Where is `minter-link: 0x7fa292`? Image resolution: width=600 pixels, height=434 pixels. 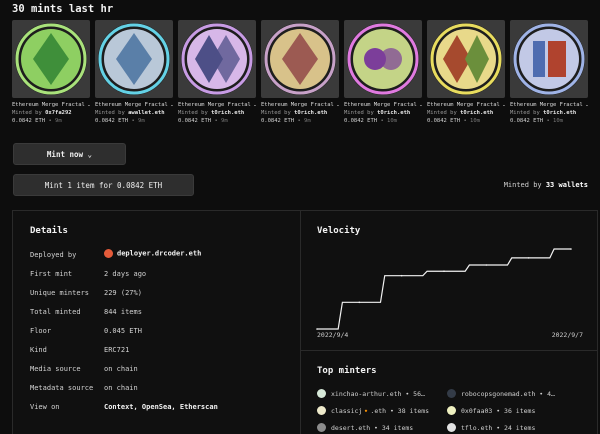 minter-link: 0x7fa292 is located at coordinates (58, 113).